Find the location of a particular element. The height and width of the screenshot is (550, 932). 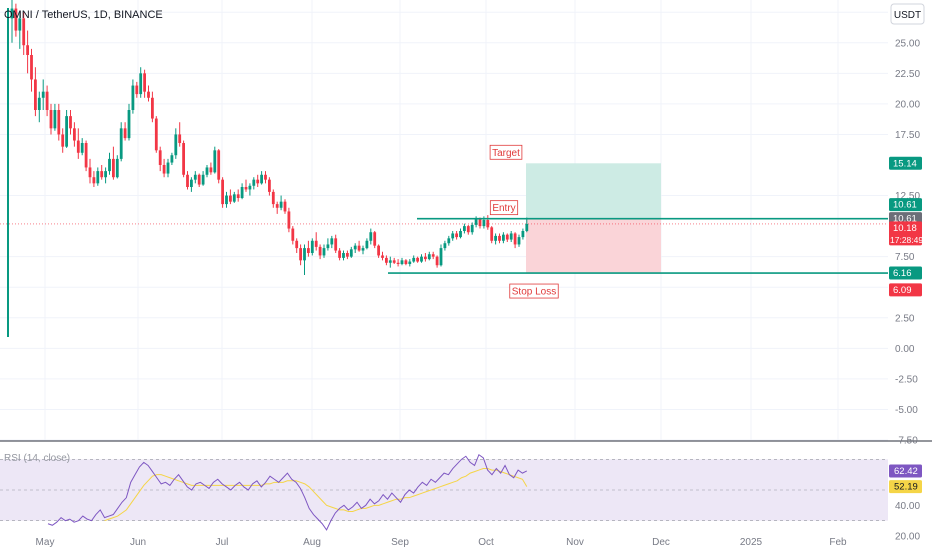

long-position-tool is located at coordinates (593, 218).